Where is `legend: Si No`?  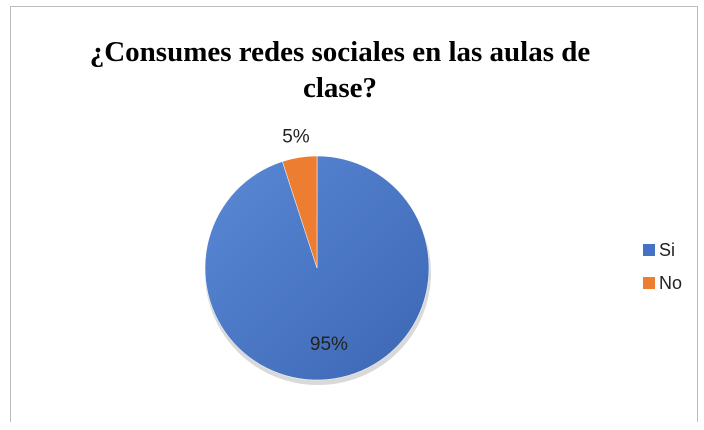 legend: Si No is located at coordinates (662, 273).